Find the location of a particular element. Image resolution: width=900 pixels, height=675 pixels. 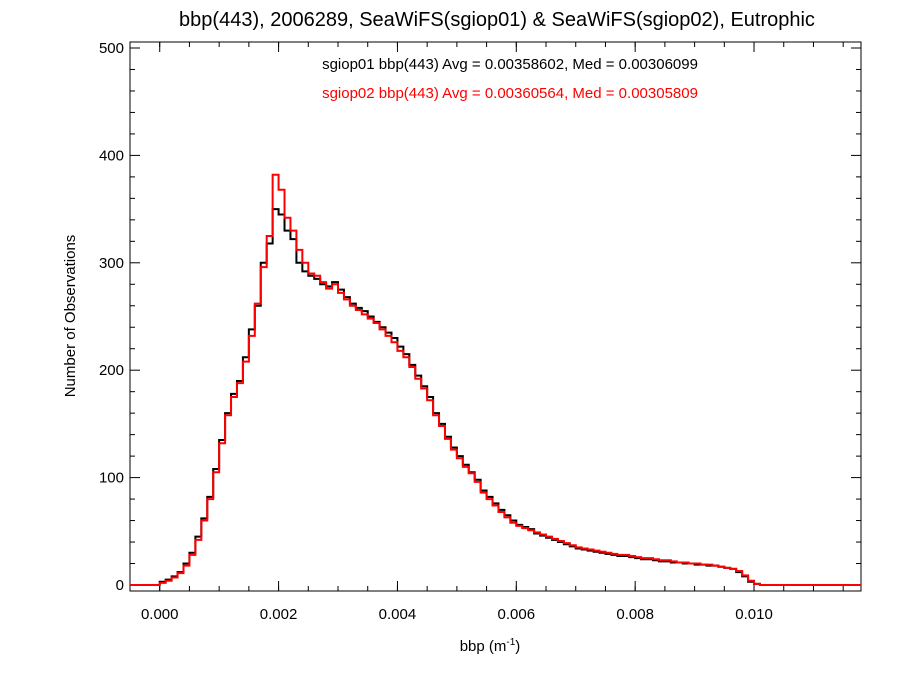

y-tick-label: 0 is located at coordinates (120, 585).